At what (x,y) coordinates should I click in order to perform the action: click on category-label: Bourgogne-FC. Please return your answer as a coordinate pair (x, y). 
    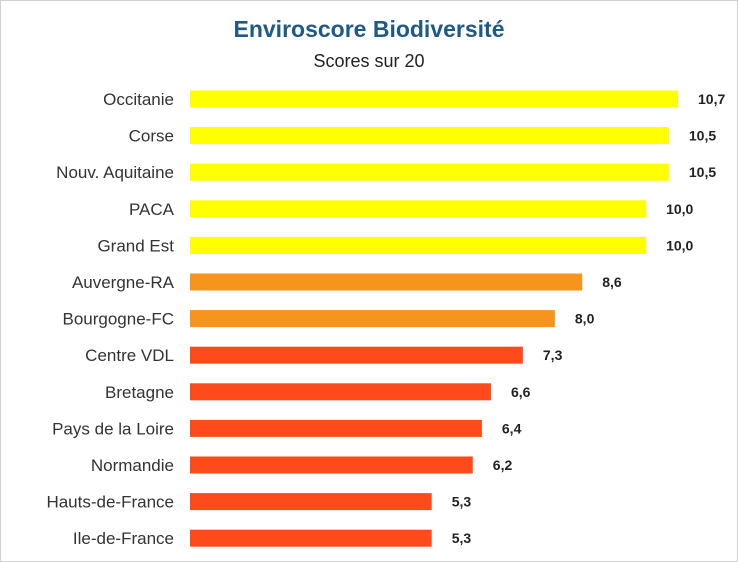
    Looking at the image, I should click on (118, 319).